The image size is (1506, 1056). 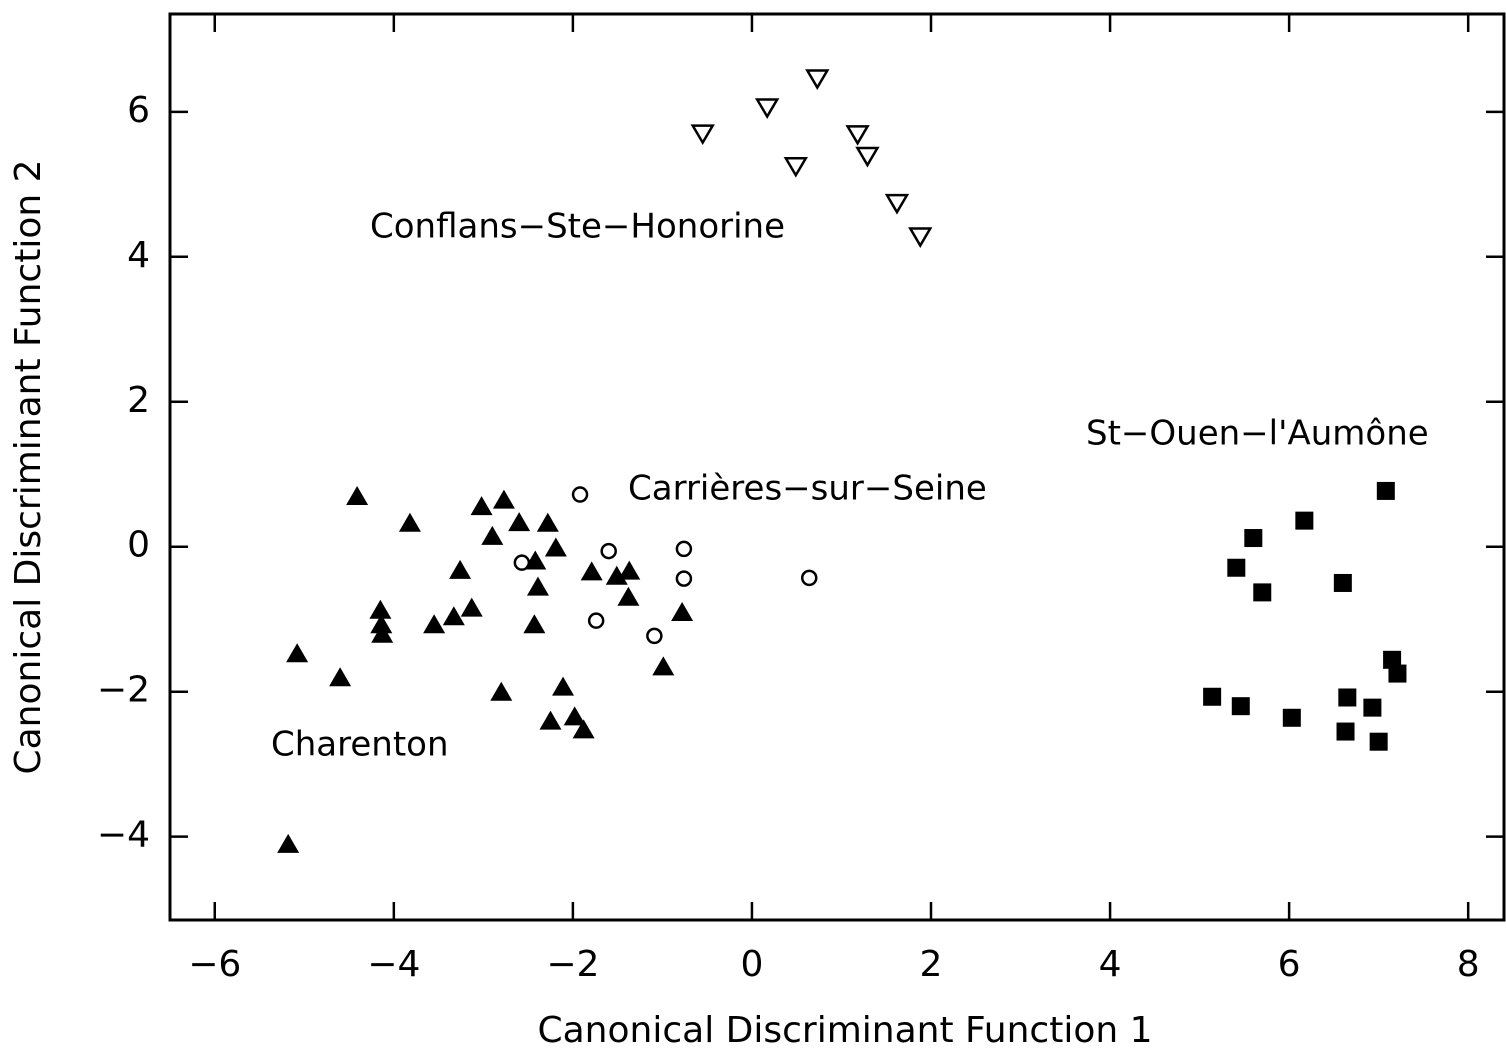 What do you see at coordinates (138, 255) in the screenshot?
I see `y-tick-label: 4` at bounding box center [138, 255].